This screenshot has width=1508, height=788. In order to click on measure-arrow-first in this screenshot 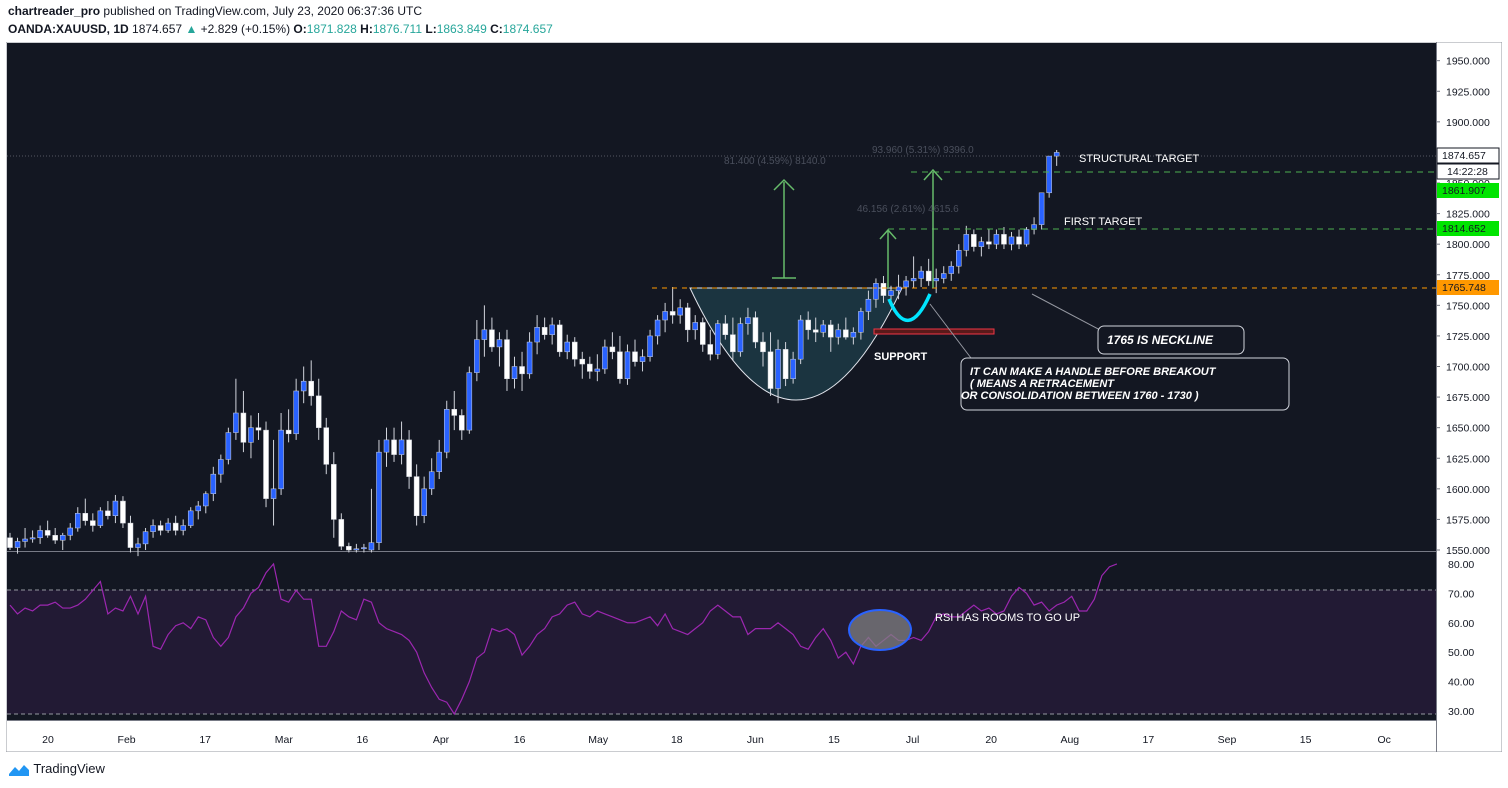, I will do `click(888, 258)`.